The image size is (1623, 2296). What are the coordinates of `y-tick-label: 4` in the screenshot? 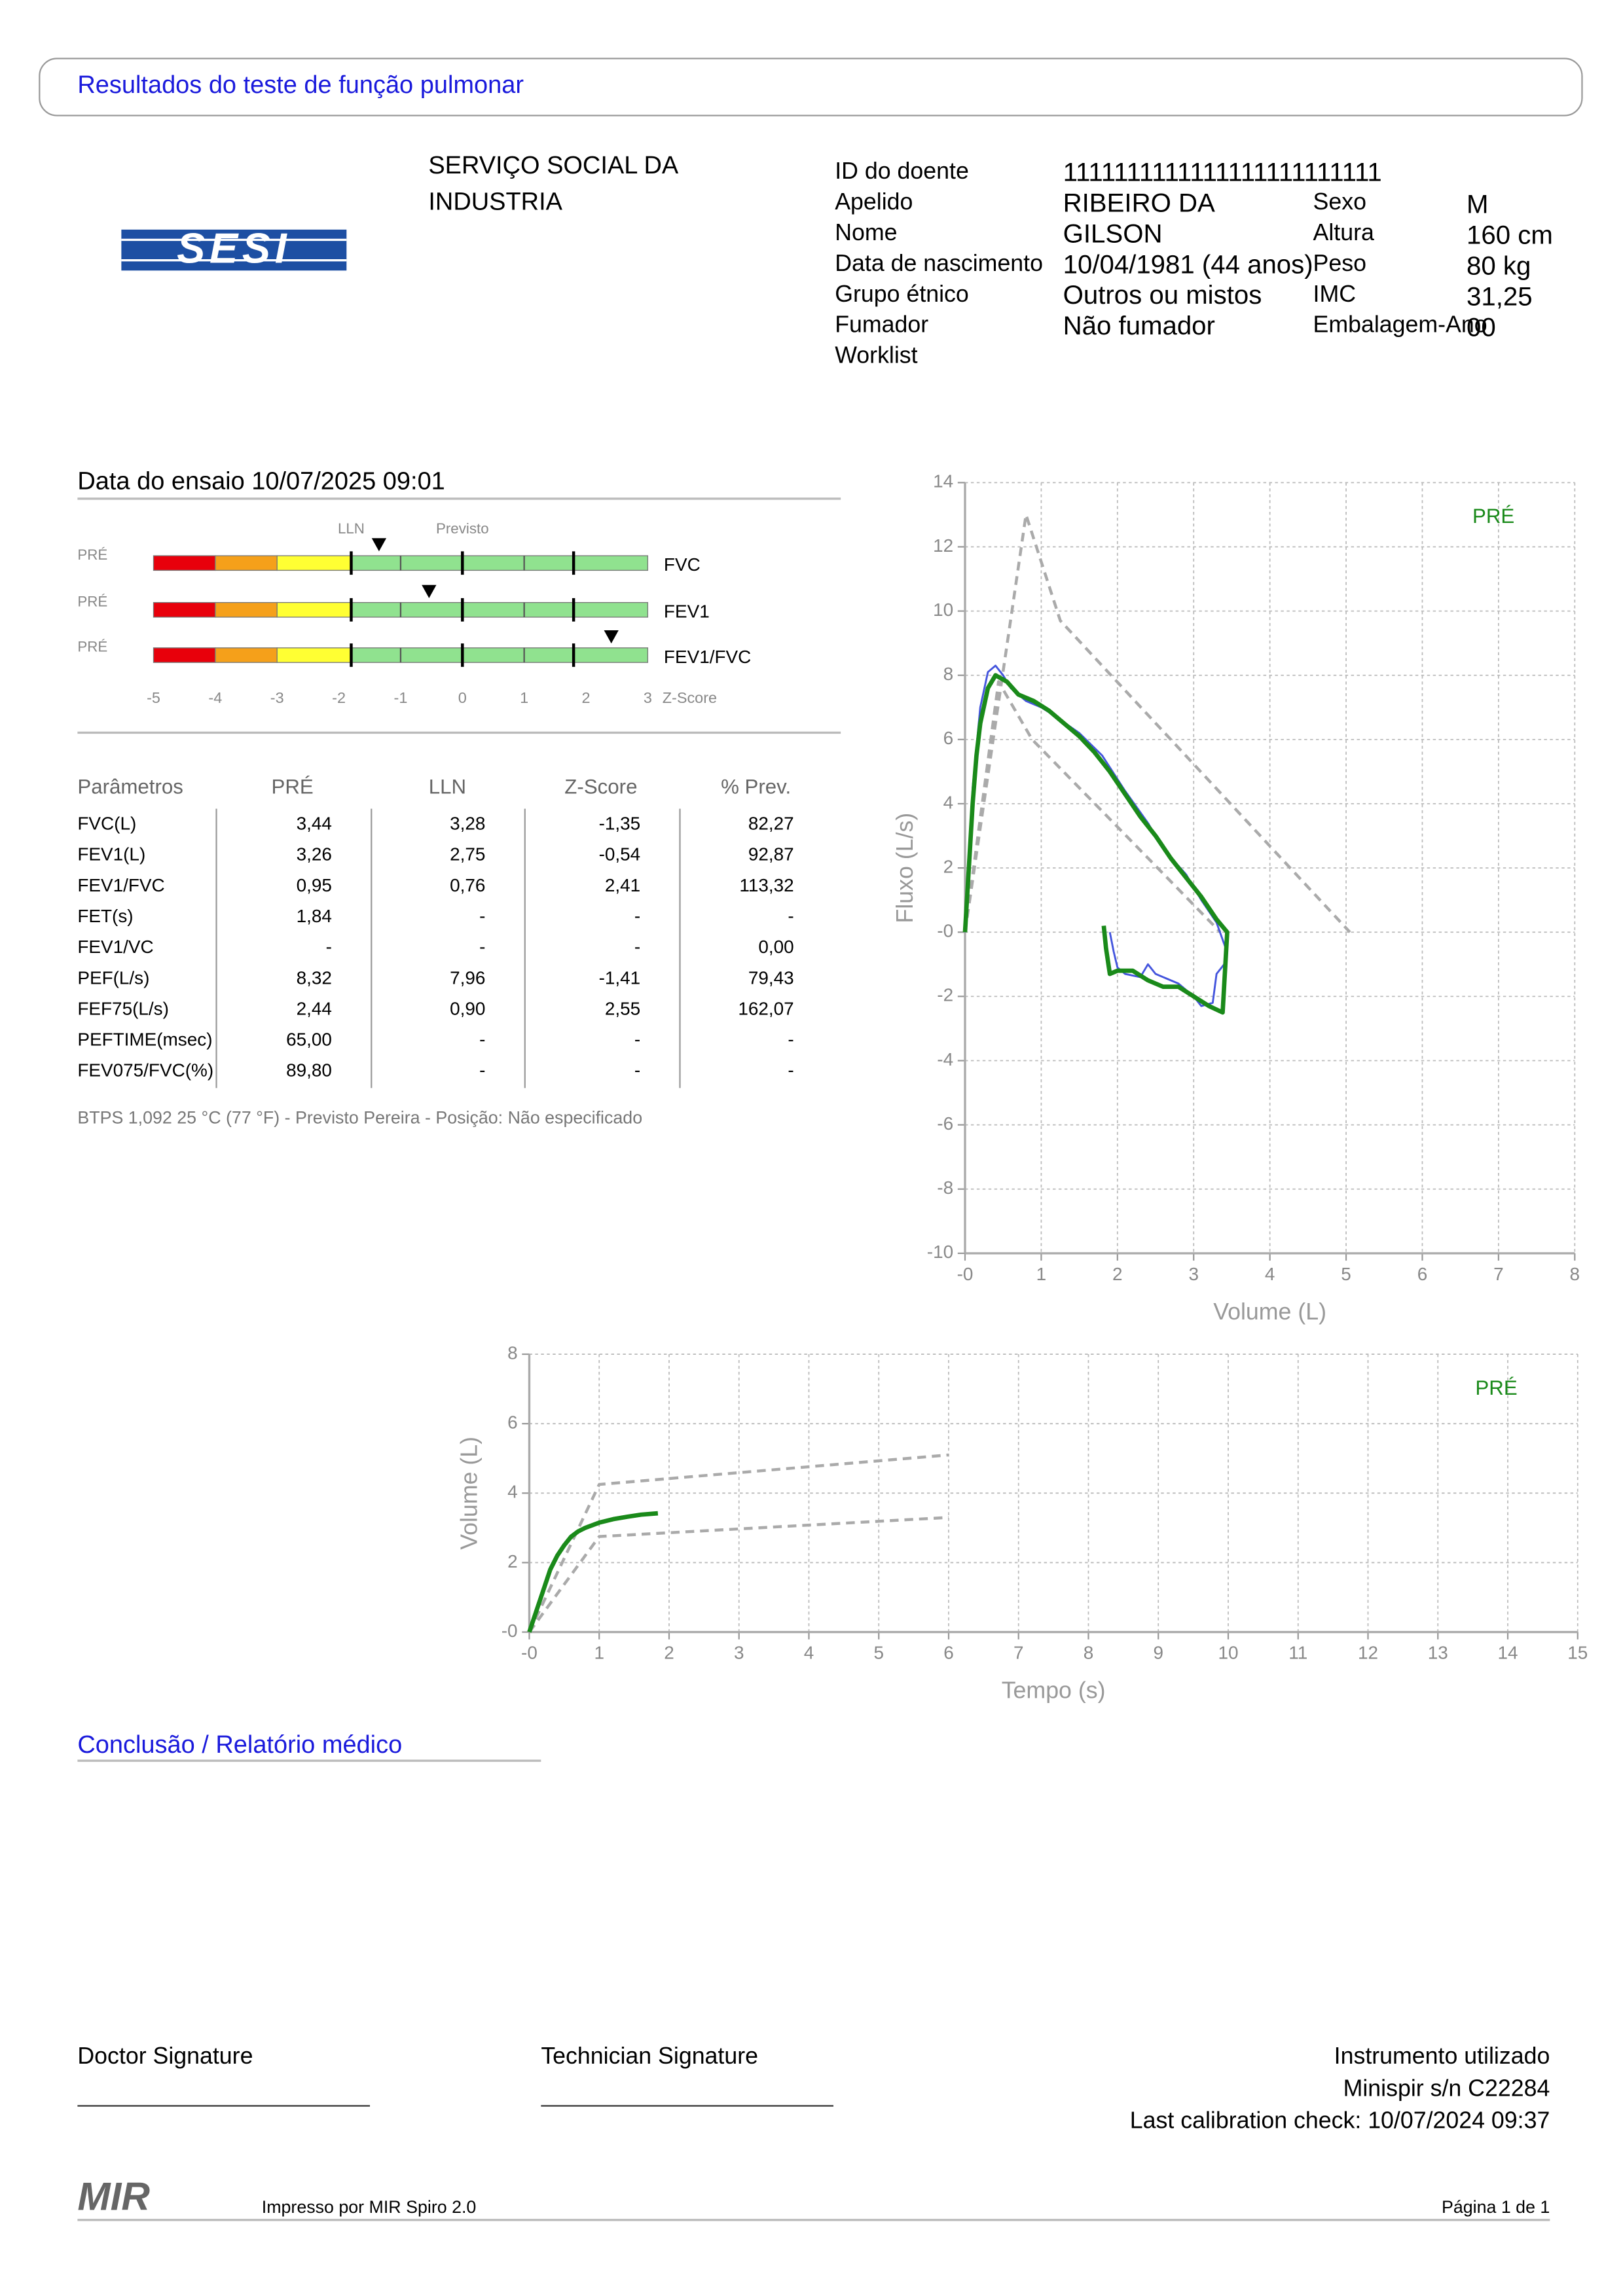 It's located at (512, 1492).